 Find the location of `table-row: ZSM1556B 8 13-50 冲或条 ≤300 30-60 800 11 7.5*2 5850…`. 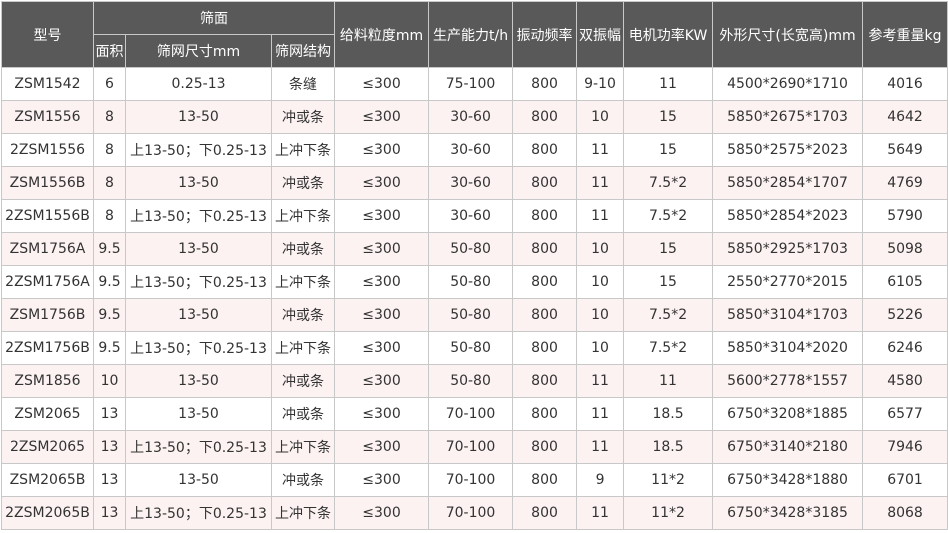

table-row: ZSM1556B 8 13-50 冲或条 ≤300 30-60 800 11 7.5*2 5850… is located at coordinates (474, 183).